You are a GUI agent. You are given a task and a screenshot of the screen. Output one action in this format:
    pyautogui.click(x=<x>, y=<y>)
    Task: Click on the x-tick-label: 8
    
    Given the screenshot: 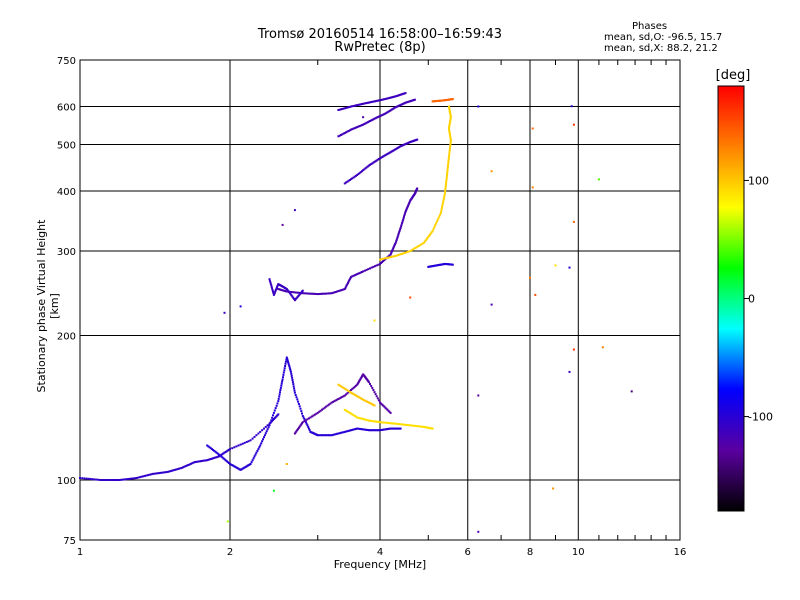 What is the action you would take?
    pyautogui.click(x=530, y=552)
    